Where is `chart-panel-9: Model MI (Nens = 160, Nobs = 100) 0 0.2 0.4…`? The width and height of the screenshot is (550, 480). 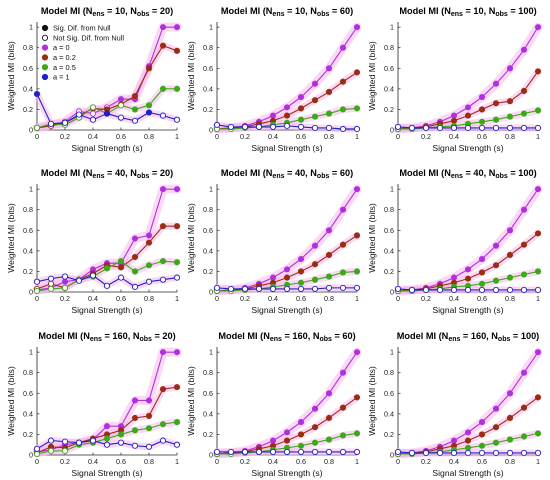 chart-panel-9: Model MI (Nens = 160, Nobs = 100) 0 0.2 0.4… is located at coordinates (455, 404).